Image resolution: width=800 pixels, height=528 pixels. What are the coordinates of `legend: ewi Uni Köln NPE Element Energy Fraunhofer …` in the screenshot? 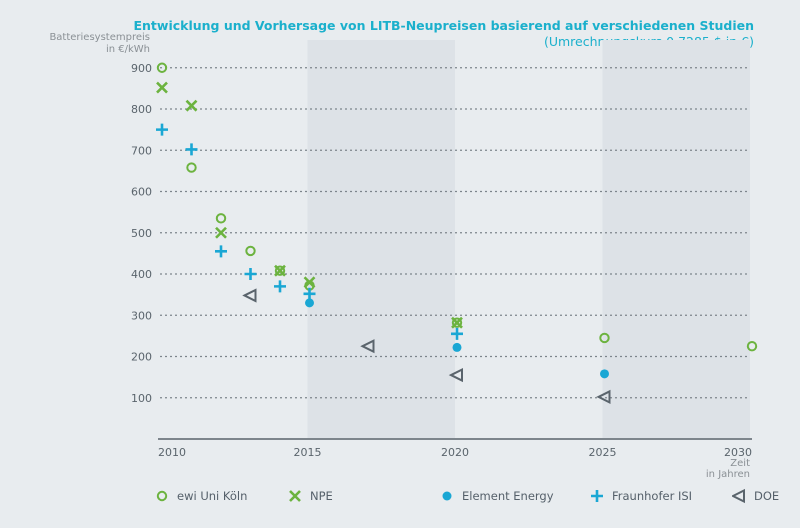 It's located at (400, 500).